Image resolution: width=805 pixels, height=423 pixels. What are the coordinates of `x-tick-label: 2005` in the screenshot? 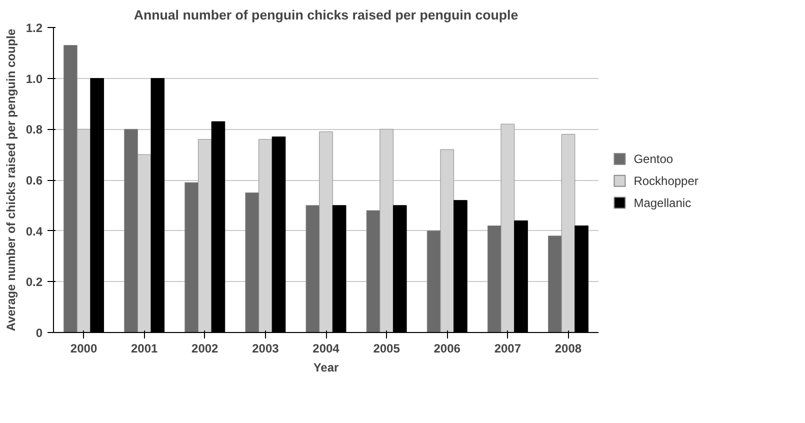 It's located at (386, 349).